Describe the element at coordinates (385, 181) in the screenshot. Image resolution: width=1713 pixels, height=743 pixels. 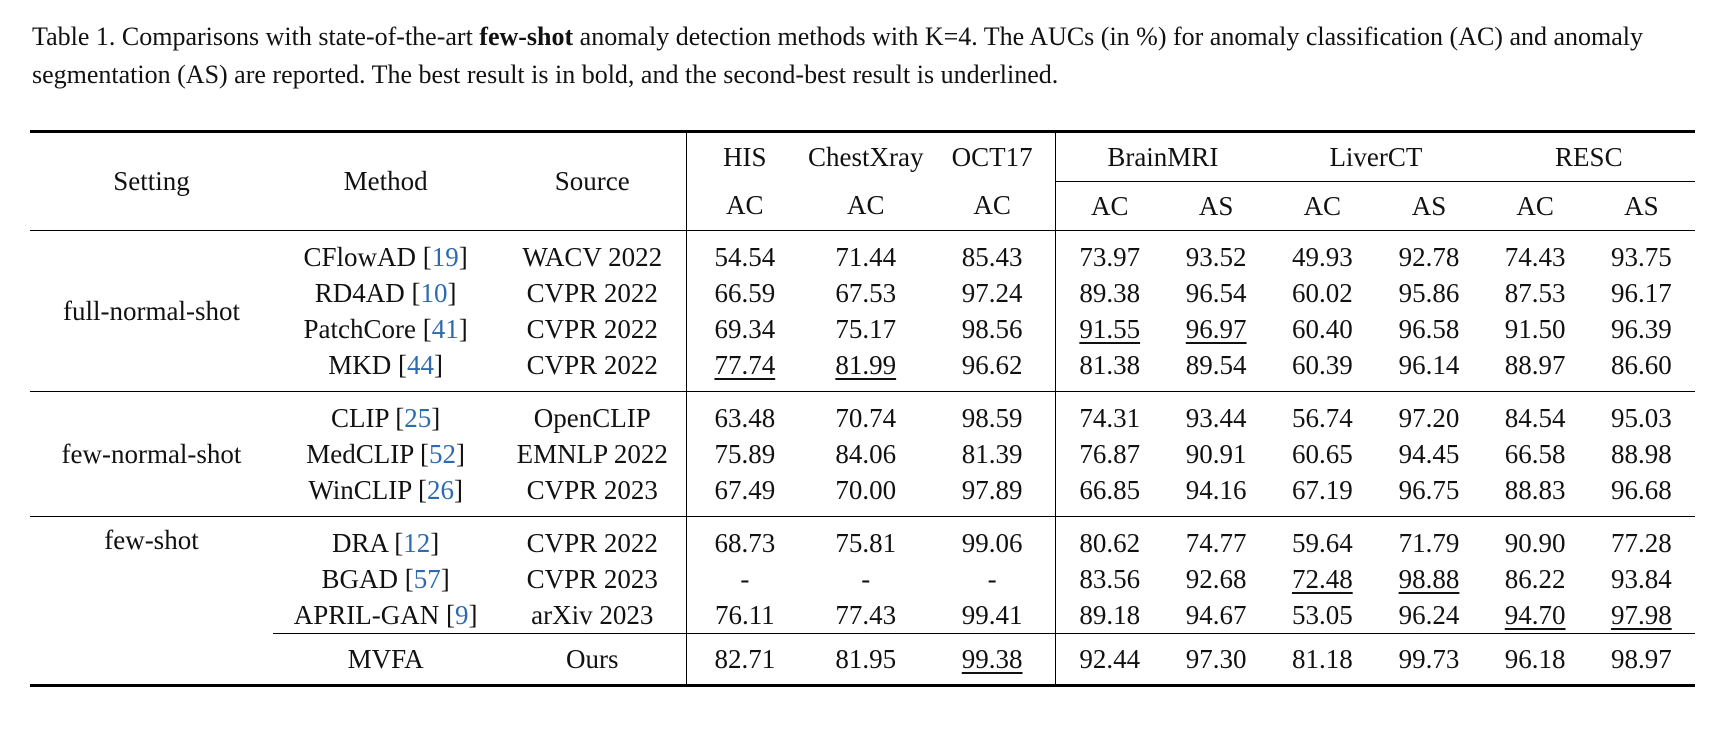
I see `header-method: Method` at that location.